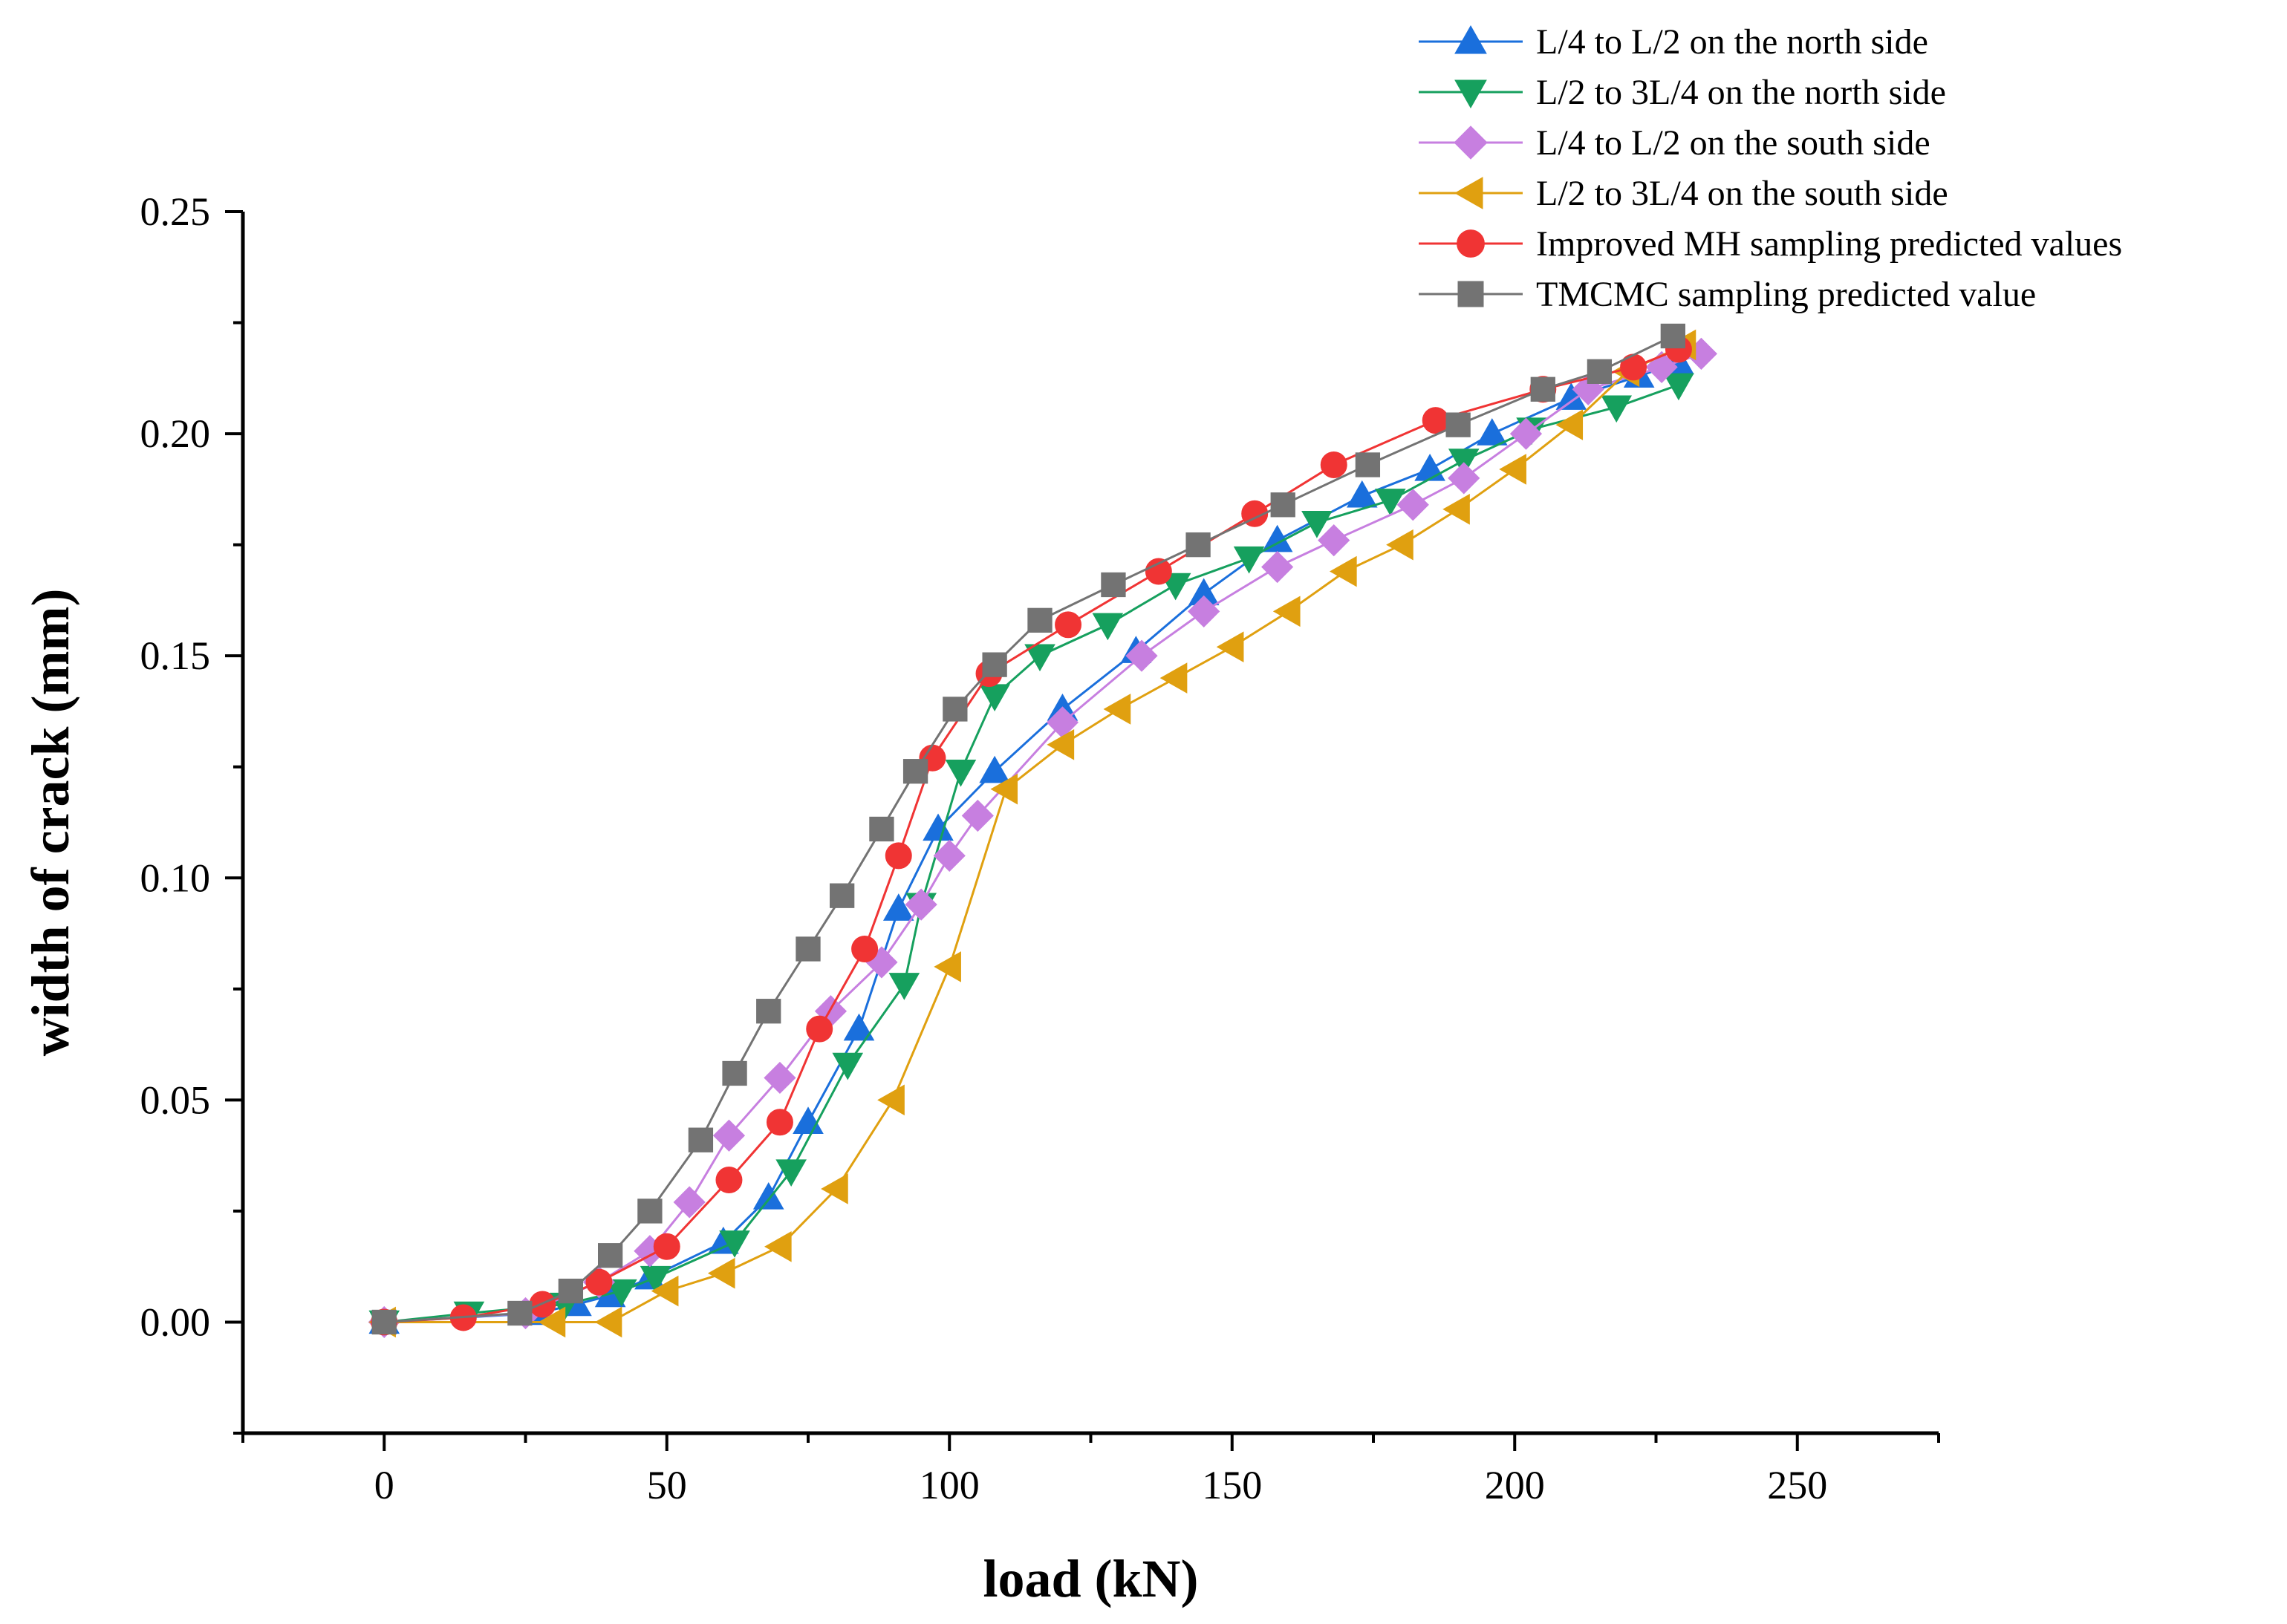  I want to click on y-tick-label: 0.25, so click(175, 212).